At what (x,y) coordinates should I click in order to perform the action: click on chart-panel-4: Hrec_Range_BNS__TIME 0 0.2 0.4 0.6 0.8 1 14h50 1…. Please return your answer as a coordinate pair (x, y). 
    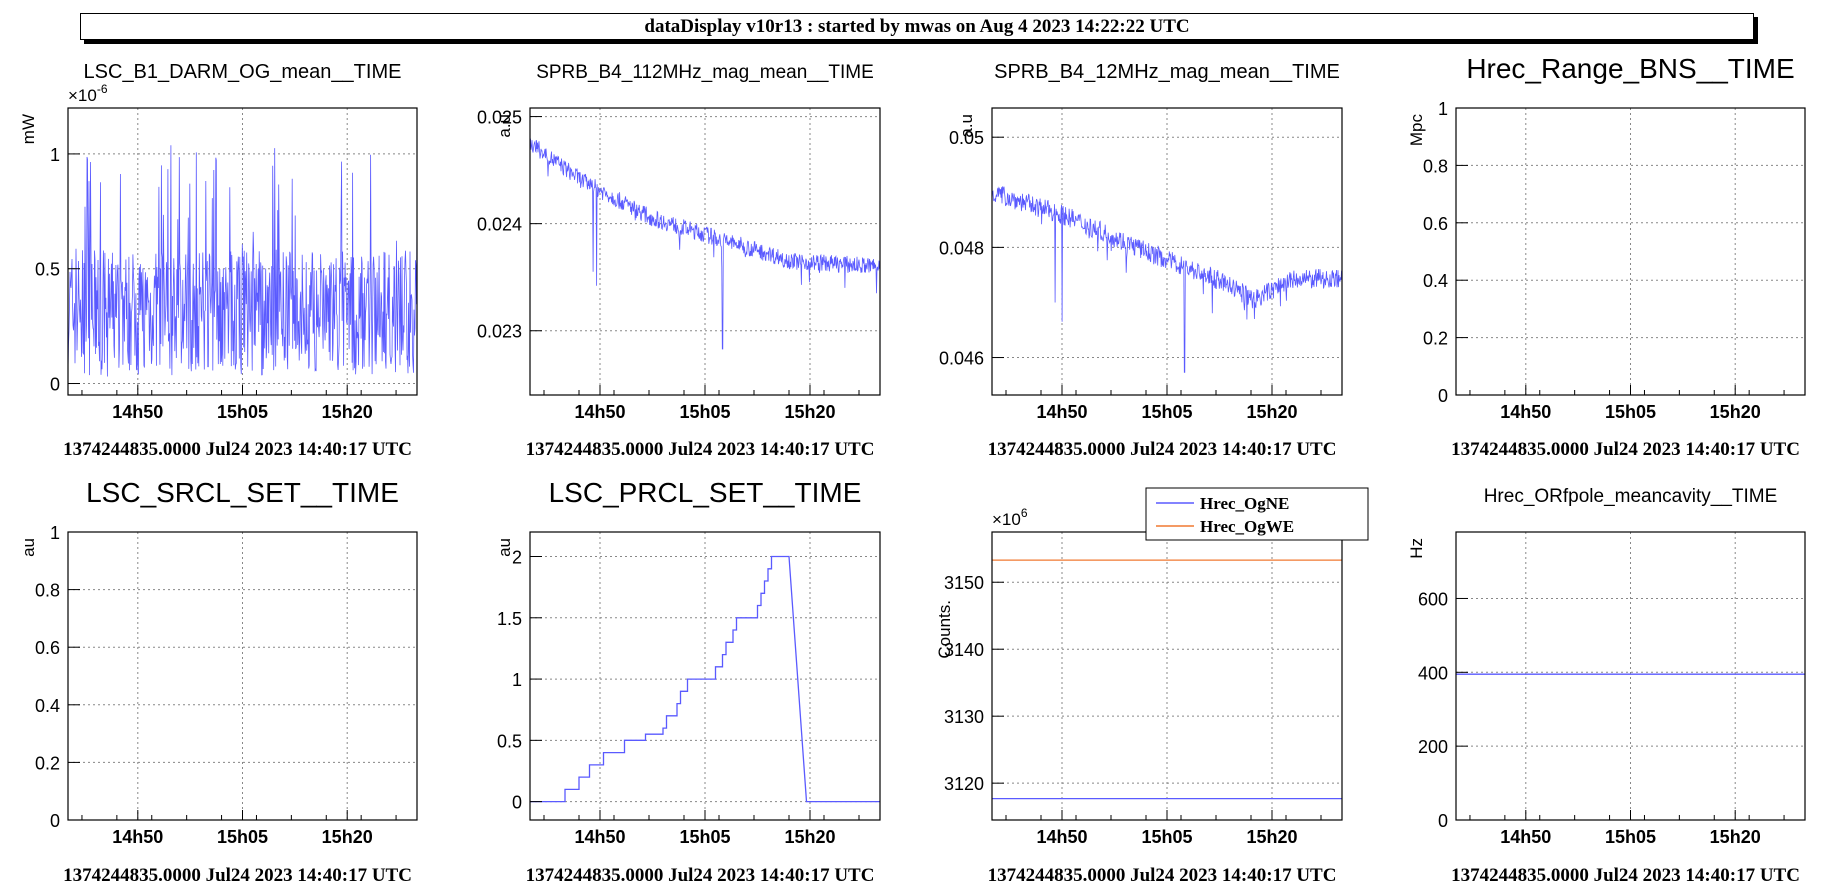
    Looking at the image, I should click on (1606, 256).